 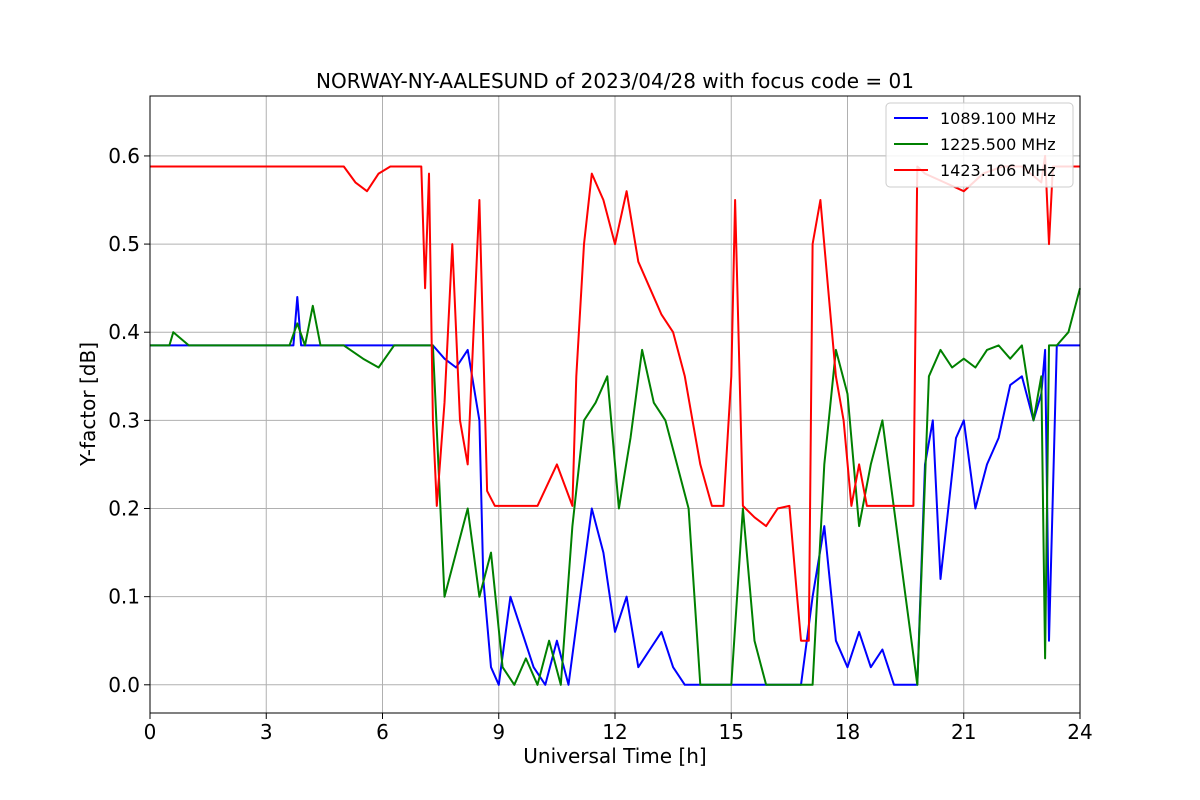 I want to click on x-tick-label: 15, so click(x=731, y=732).